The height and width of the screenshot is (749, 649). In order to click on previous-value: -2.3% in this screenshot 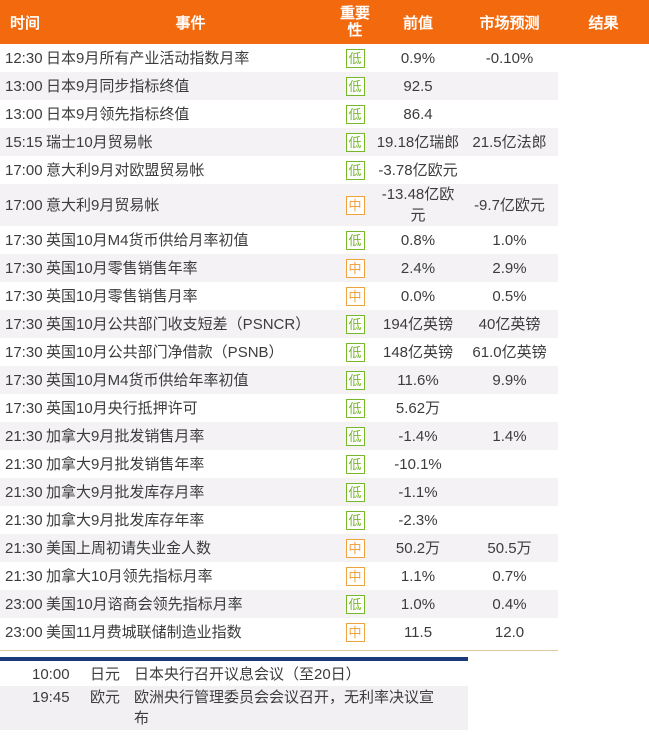, I will do `click(418, 520)`.